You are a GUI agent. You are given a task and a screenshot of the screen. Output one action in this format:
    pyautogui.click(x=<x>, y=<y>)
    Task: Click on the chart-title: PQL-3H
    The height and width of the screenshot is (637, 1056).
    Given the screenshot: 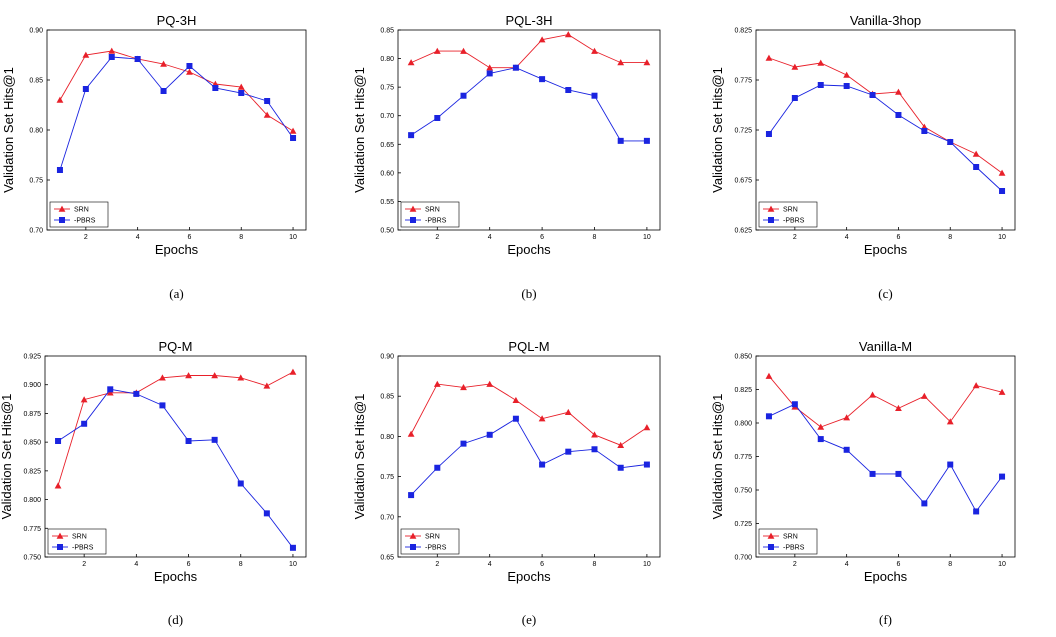 What is the action you would take?
    pyautogui.click(x=529, y=20)
    